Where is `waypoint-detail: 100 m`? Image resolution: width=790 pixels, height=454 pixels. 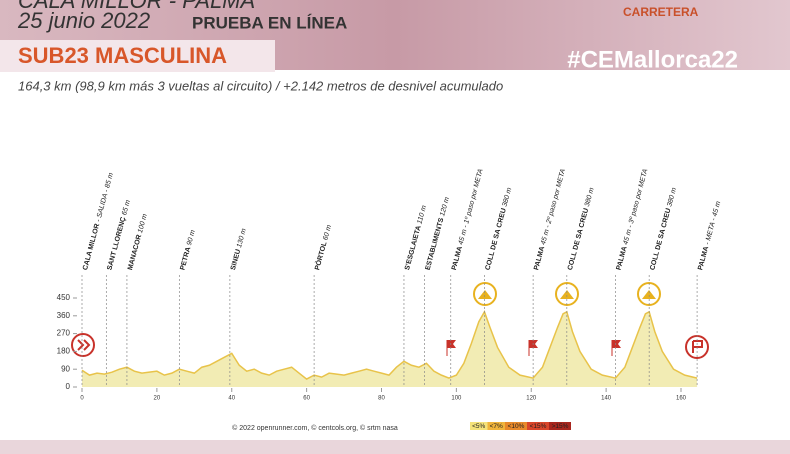 waypoint-detail: 100 m is located at coordinates (143, 223).